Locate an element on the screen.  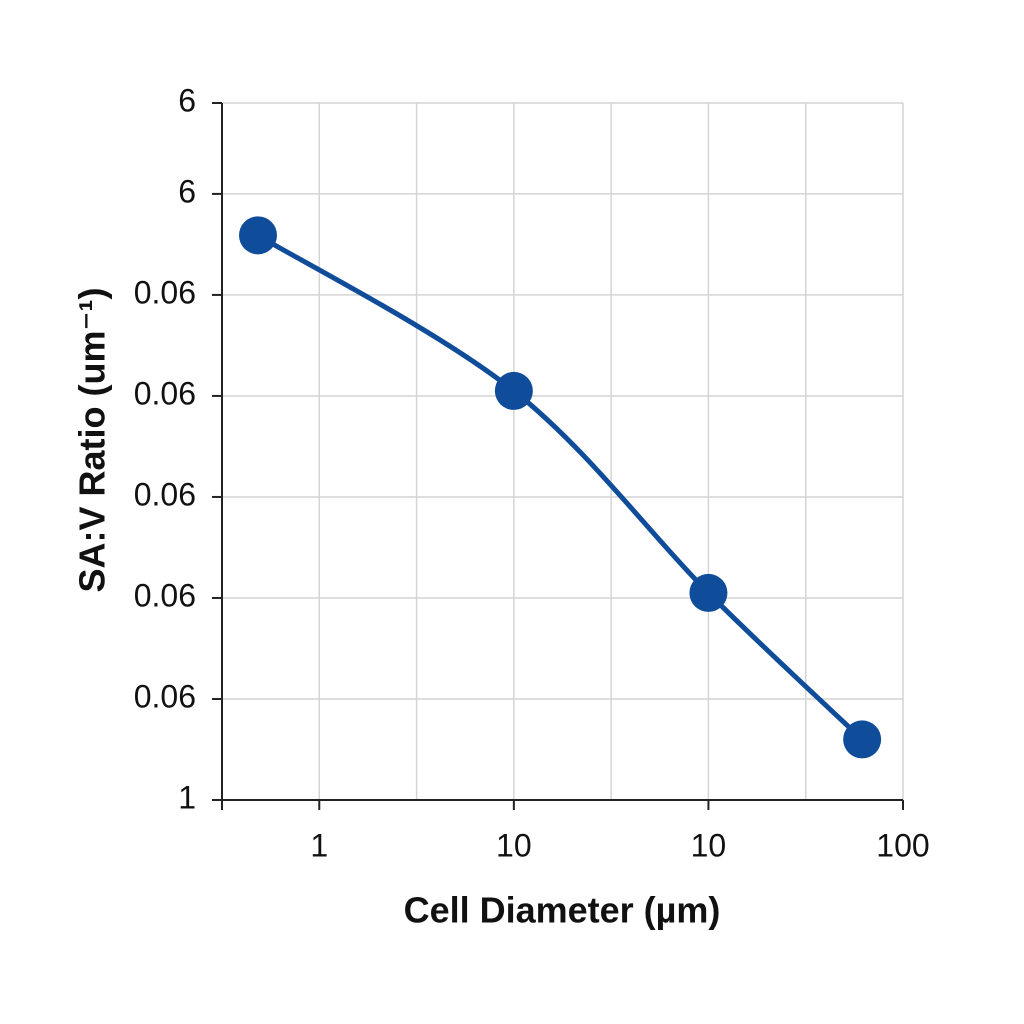
x-tick-label: 100 is located at coordinates (902, 845).